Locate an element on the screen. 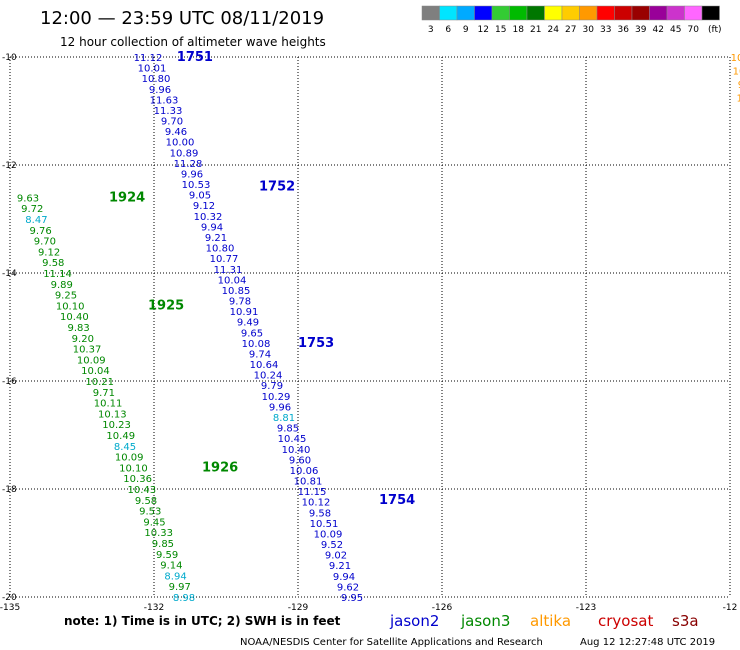 The height and width of the screenshot is (650, 740). swh-value: 9.49 is located at coordinates (248, 323).